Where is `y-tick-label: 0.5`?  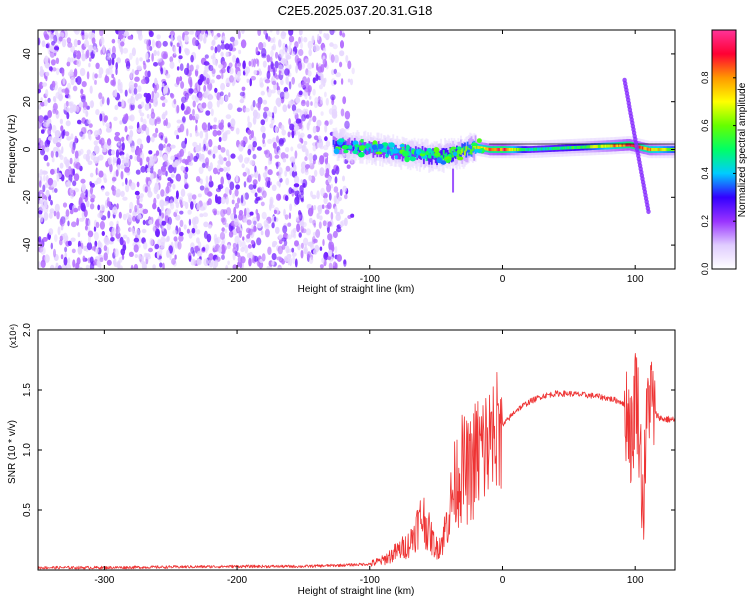 y-tick-label: 0.5 is located at coordinates (27, 510).